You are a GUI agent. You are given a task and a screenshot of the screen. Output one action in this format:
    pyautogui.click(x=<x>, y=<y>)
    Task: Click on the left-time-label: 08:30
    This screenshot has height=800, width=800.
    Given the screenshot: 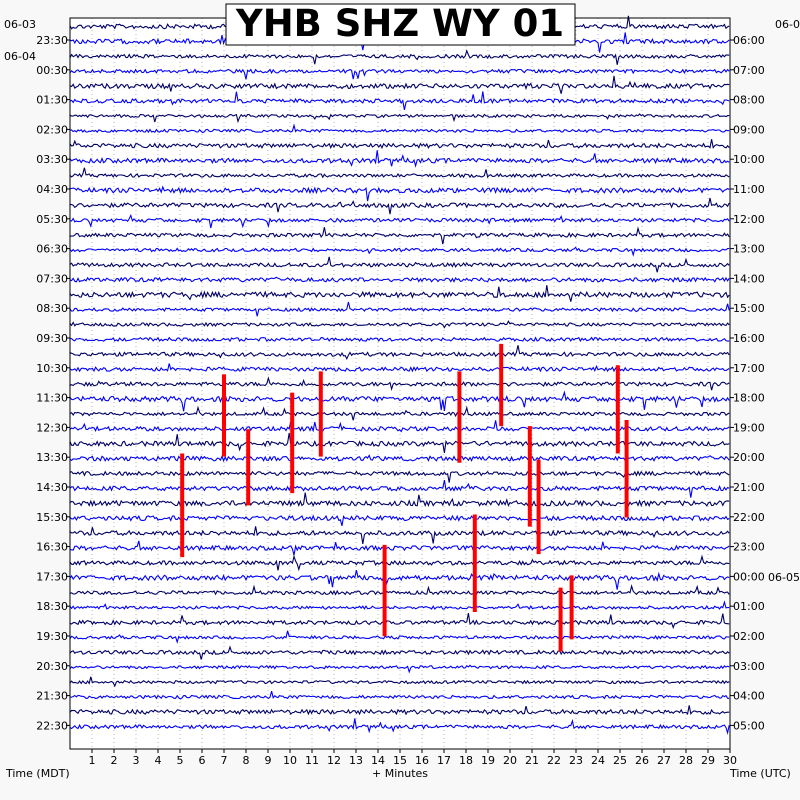 What is the action you would take?
    pyautogui.click(x=52, y=308)
    